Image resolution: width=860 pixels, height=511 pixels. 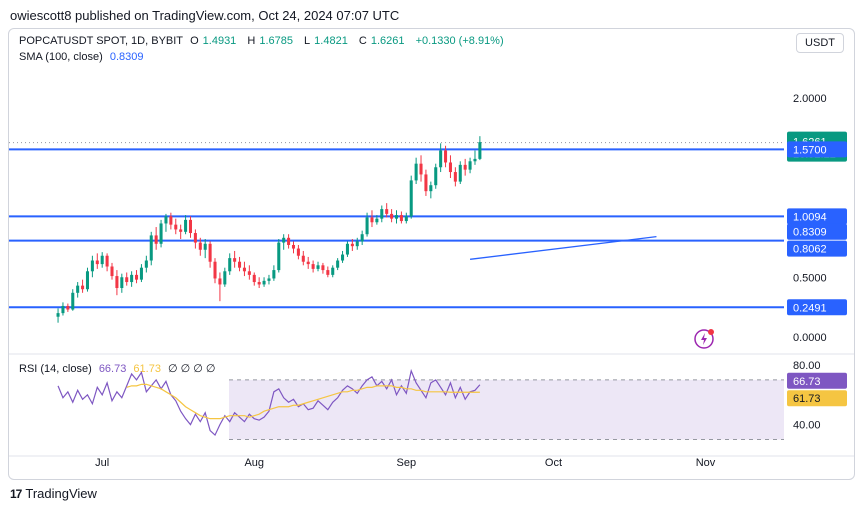 What do you see at coordinates (807, 382) in the screenshot?
I see `rsi-value-label: 66.73` at bounding box center [807, 382].